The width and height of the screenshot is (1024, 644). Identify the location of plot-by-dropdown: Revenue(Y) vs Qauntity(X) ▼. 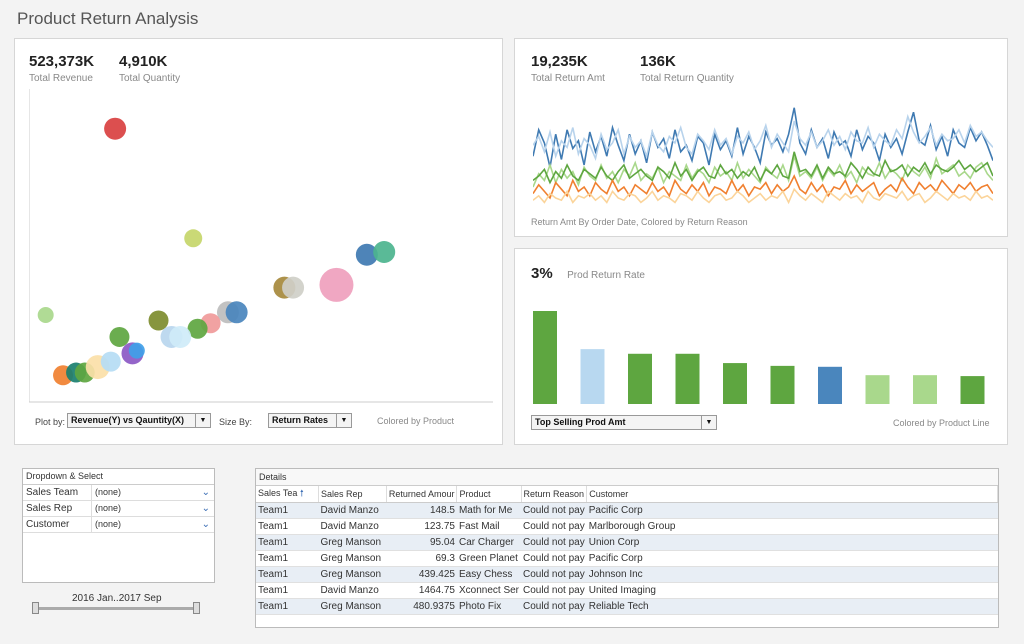
(139, 420).